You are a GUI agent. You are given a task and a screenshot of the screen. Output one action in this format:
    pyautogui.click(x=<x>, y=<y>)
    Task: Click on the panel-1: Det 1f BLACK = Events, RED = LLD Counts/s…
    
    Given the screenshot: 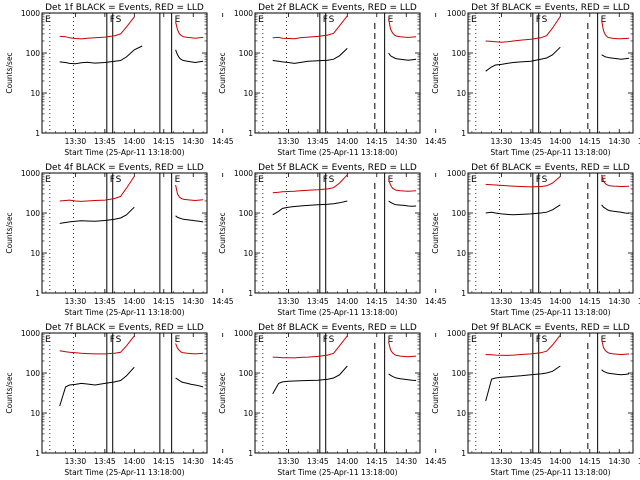 What is the action you would take?
    pyautogui.click(x=119, y=80)
    